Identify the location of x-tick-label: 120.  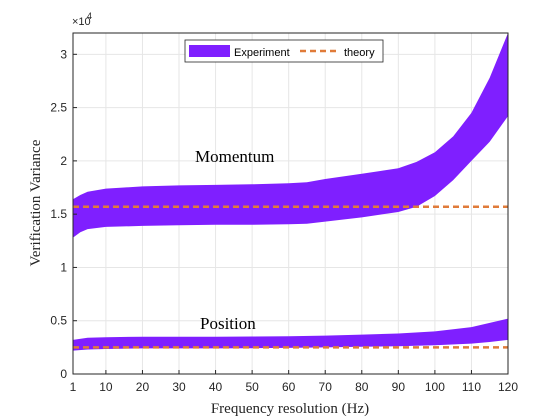
(508, 387).